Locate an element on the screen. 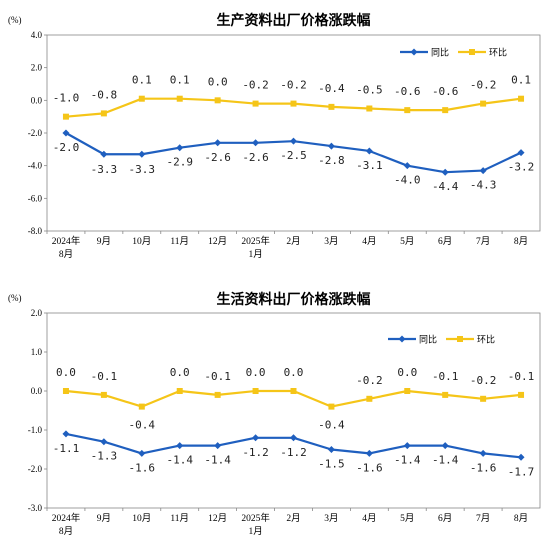 This screenshot has height=545, width=545. data-label: -2.0 is located at coordinates (66, 147).